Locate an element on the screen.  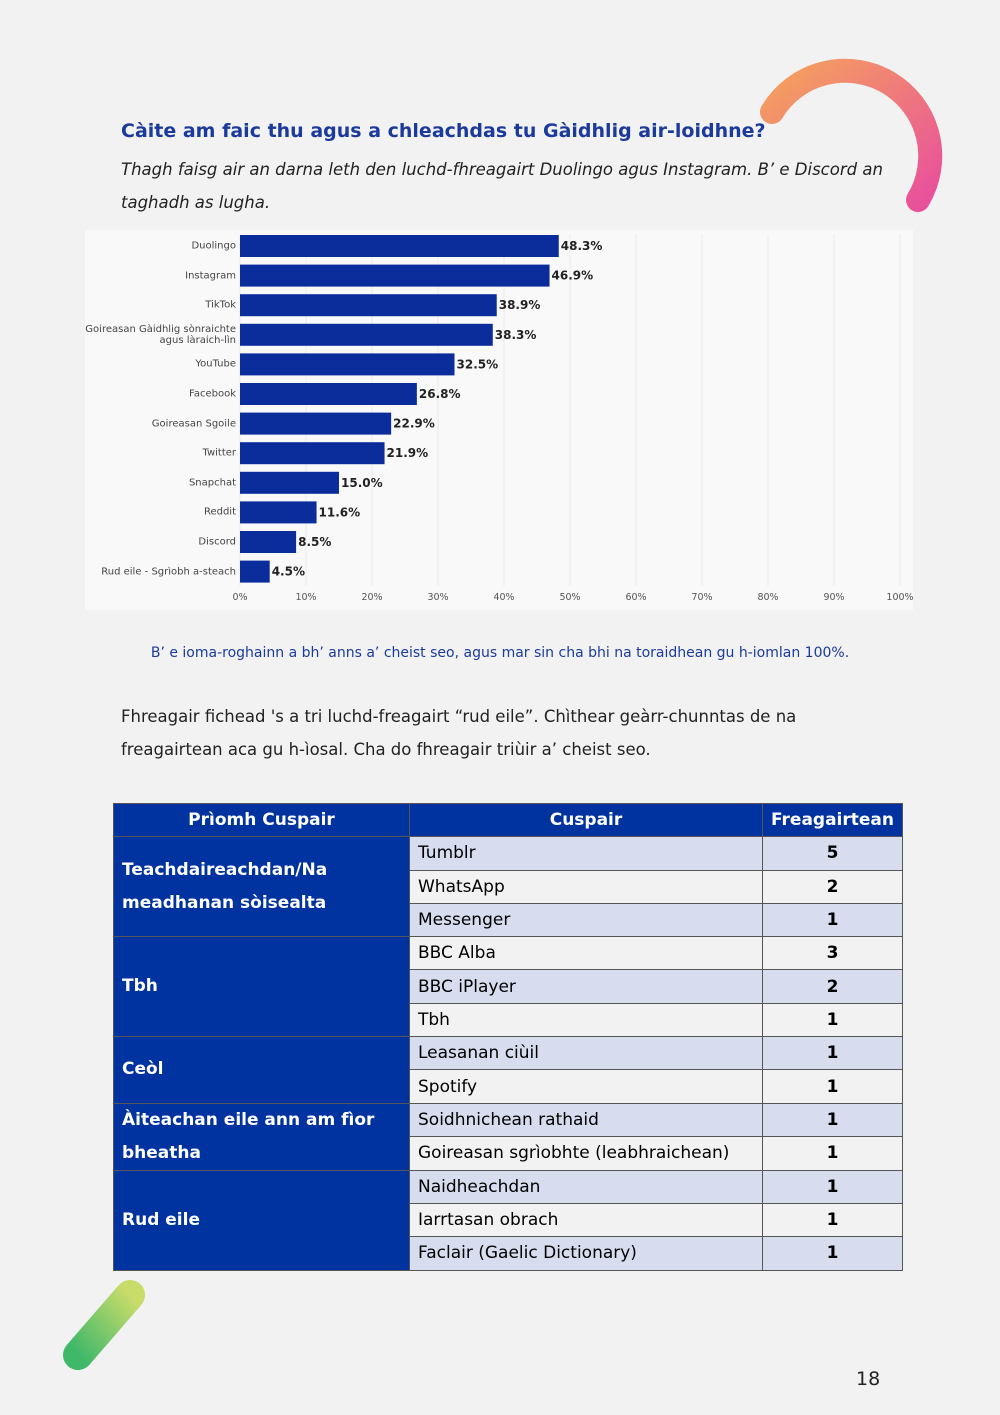
value-label: 32.5% is located at coordinates (478, 364).